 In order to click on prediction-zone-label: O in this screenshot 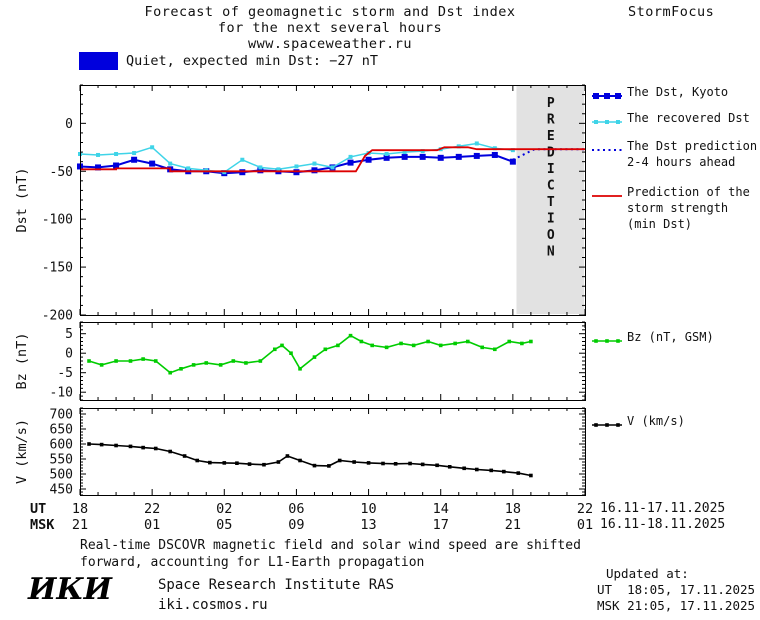, I will do `click(551, 235)`.